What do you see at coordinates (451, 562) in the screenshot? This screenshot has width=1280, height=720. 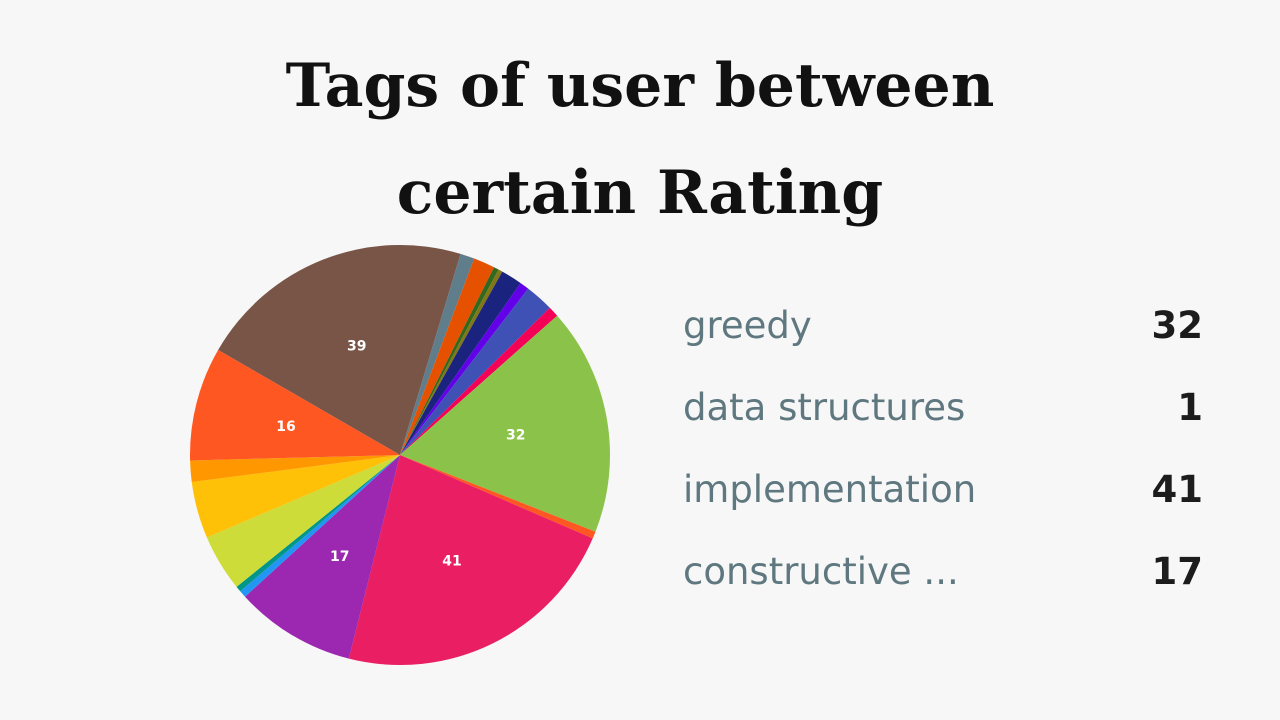 I see `pie-slice-label-11: 41` at bounding box center [451, 562].